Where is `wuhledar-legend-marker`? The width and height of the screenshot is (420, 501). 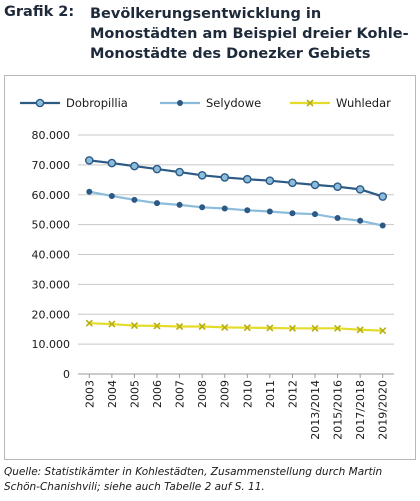
wuhledar-legend-marker is located at coordinates (310, 103).